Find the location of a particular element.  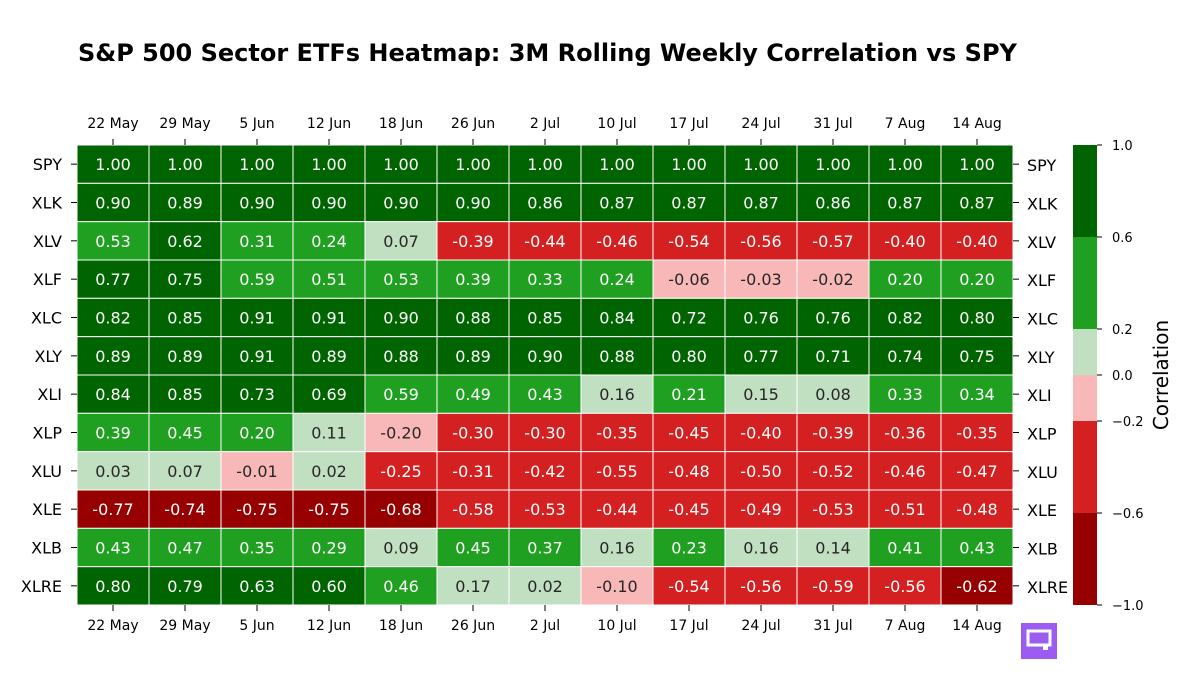

y-tick-label: XLV is located at coordinates (47, 241).